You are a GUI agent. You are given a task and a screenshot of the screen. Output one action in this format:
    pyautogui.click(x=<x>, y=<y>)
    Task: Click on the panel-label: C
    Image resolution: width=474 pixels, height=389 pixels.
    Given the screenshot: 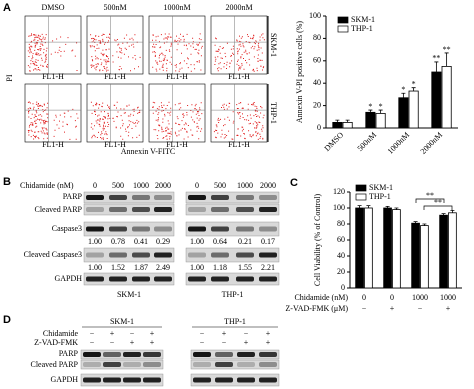 What is the action you would take?
    pyautogui.click(x=294, y=183)
    